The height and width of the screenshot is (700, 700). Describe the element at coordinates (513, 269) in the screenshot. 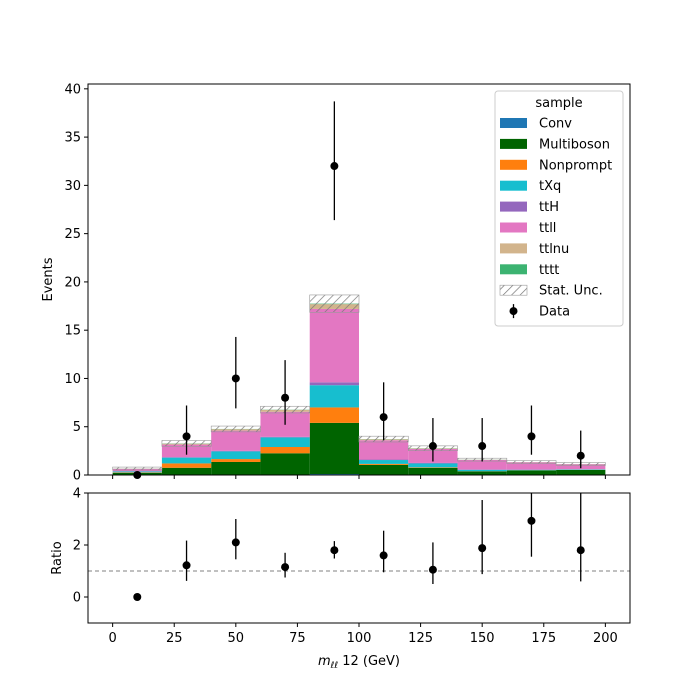

I see `legend-swatch-tttt` at that location.